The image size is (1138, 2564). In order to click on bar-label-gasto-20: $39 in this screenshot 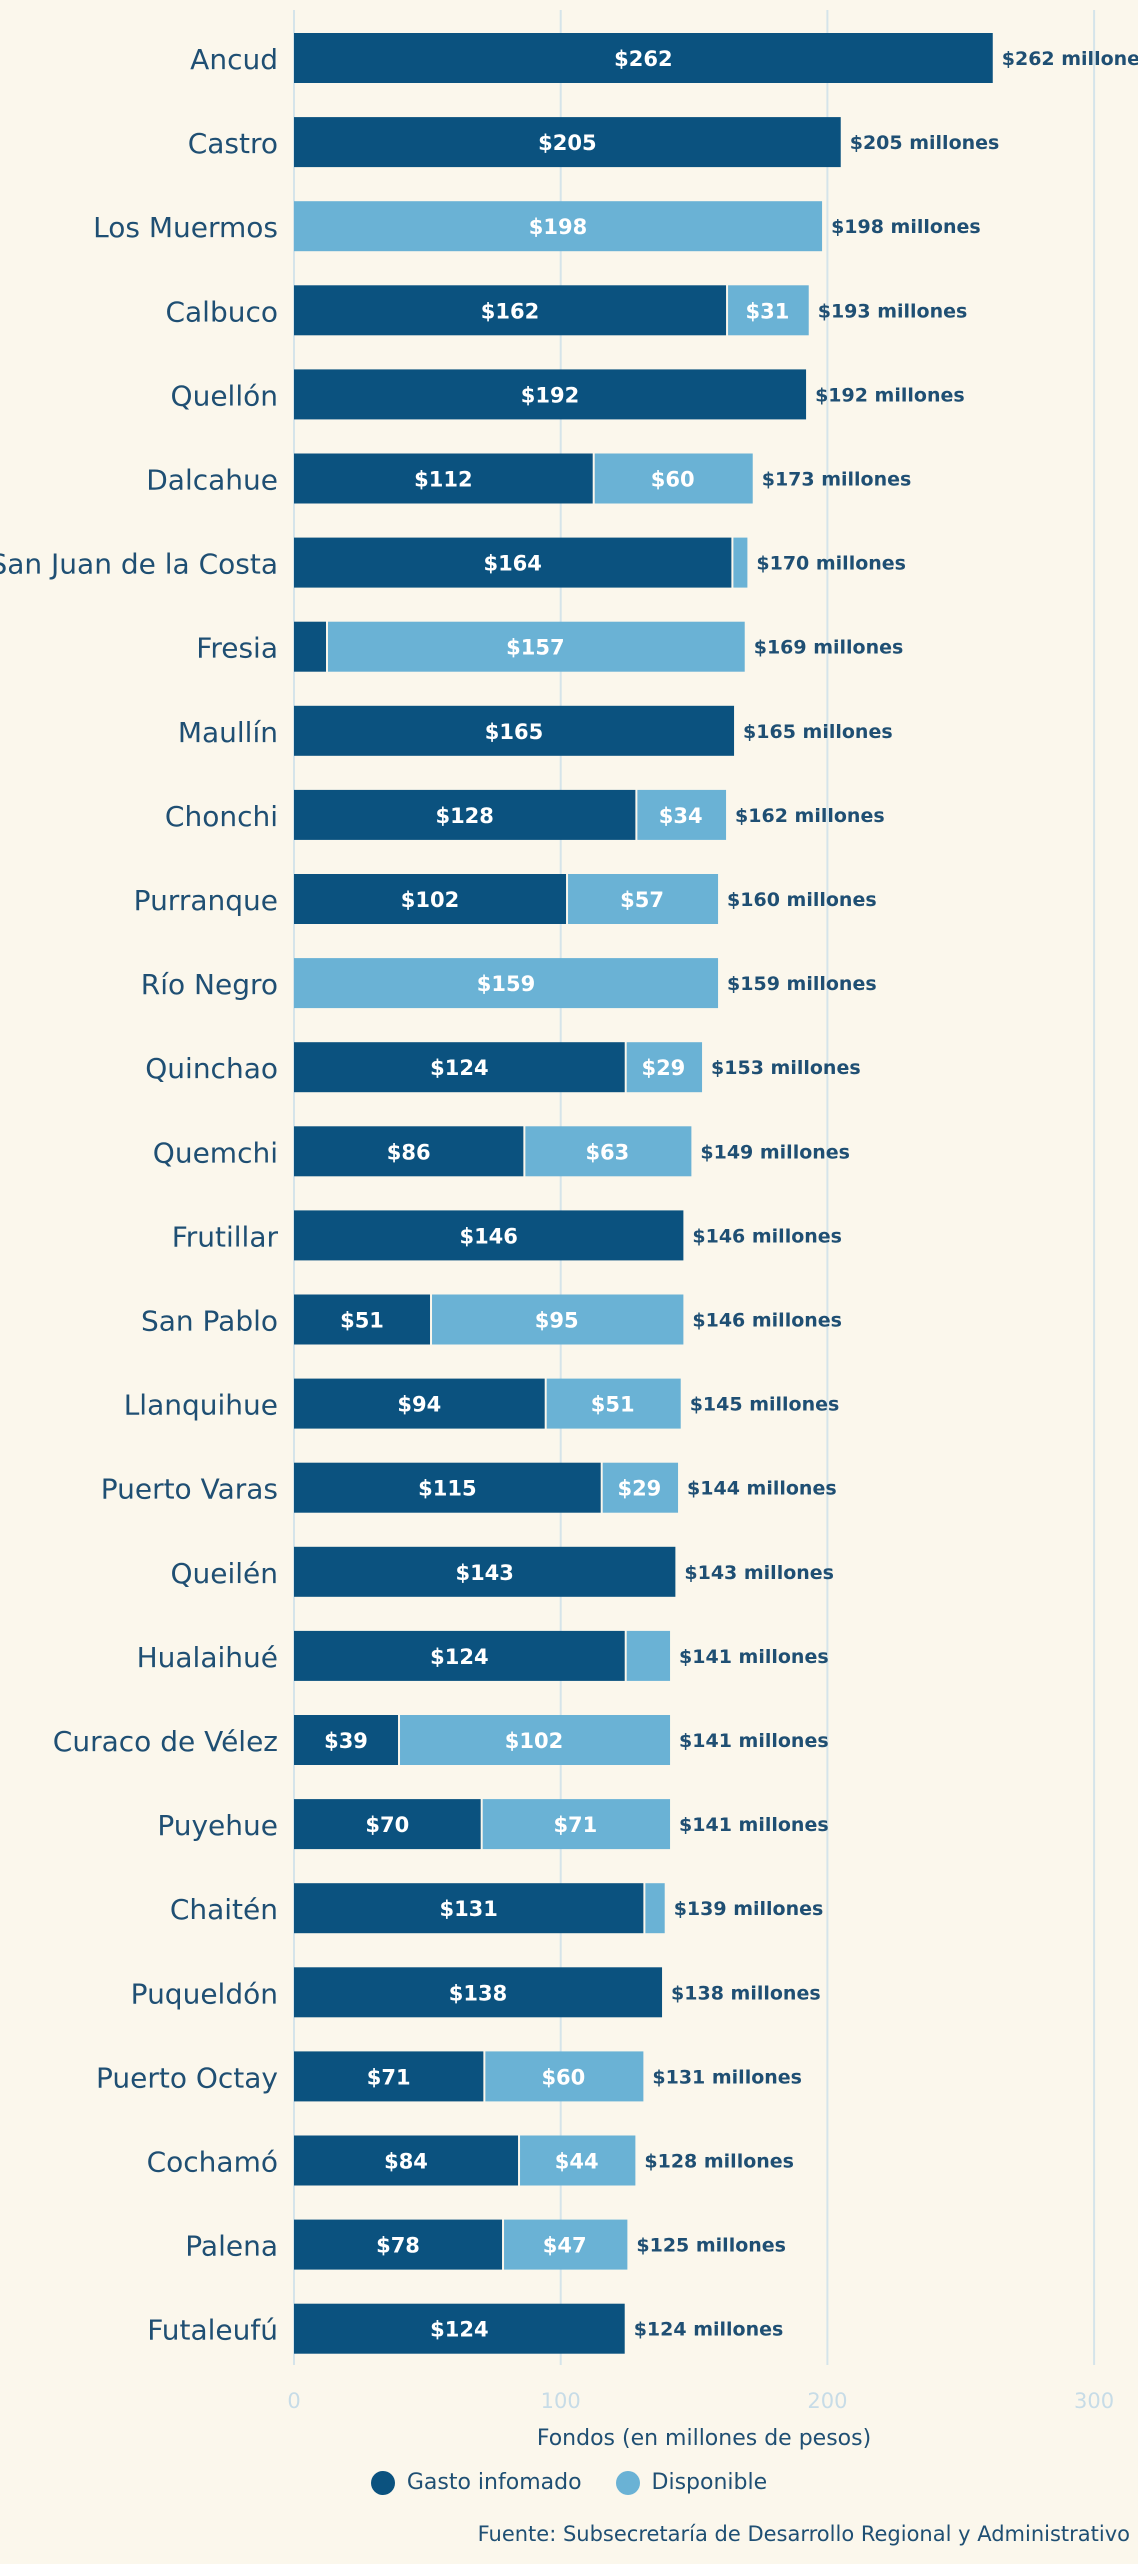, I will do `click(346, 1741)`.